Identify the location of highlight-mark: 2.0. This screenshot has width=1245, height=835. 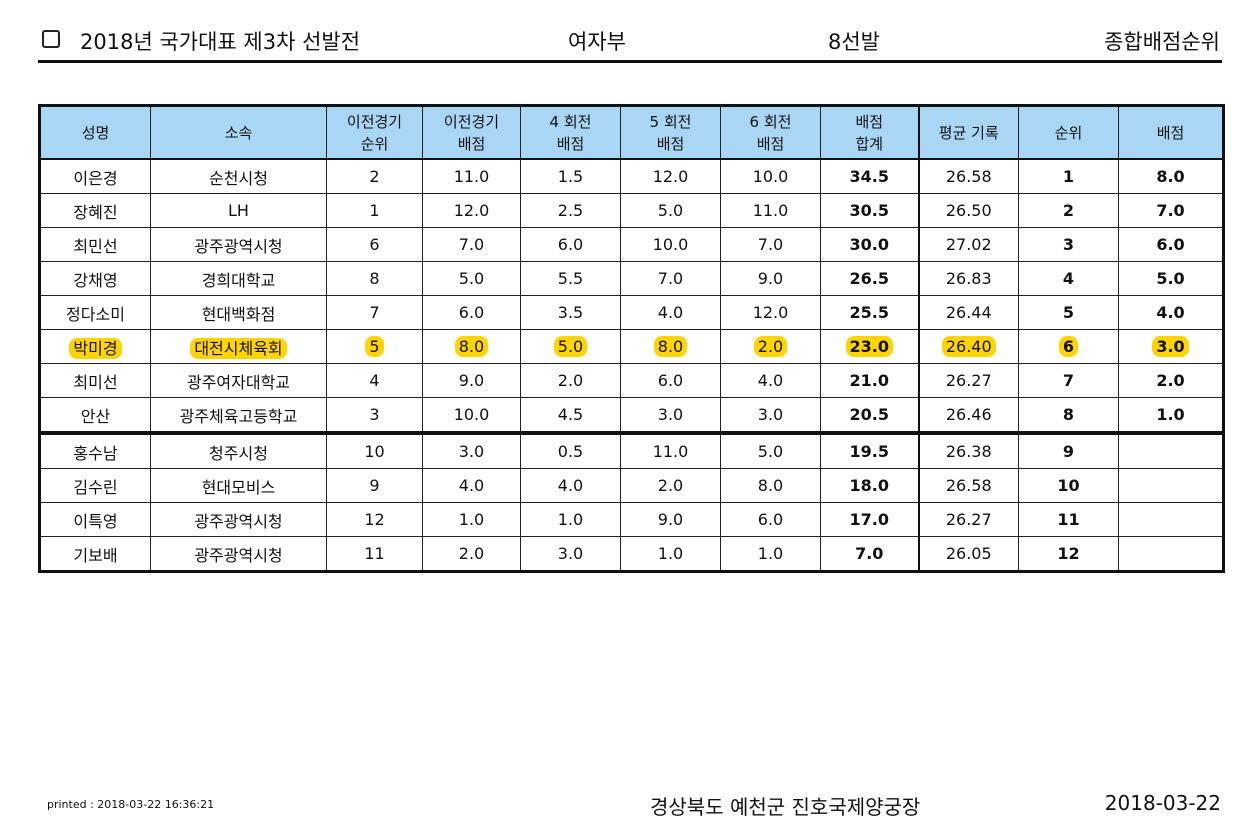
(770, 346).